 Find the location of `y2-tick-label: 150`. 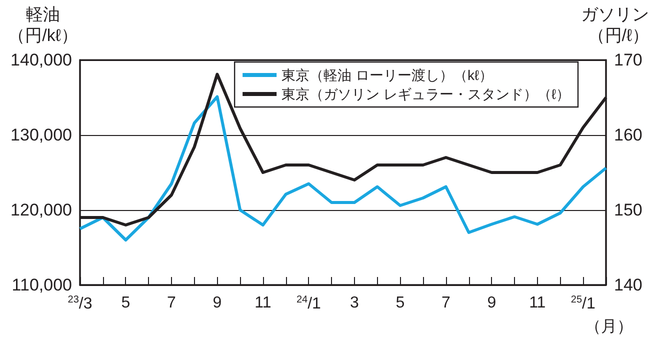

y2-tick-label: 150 is located at coordinates (628, 210).